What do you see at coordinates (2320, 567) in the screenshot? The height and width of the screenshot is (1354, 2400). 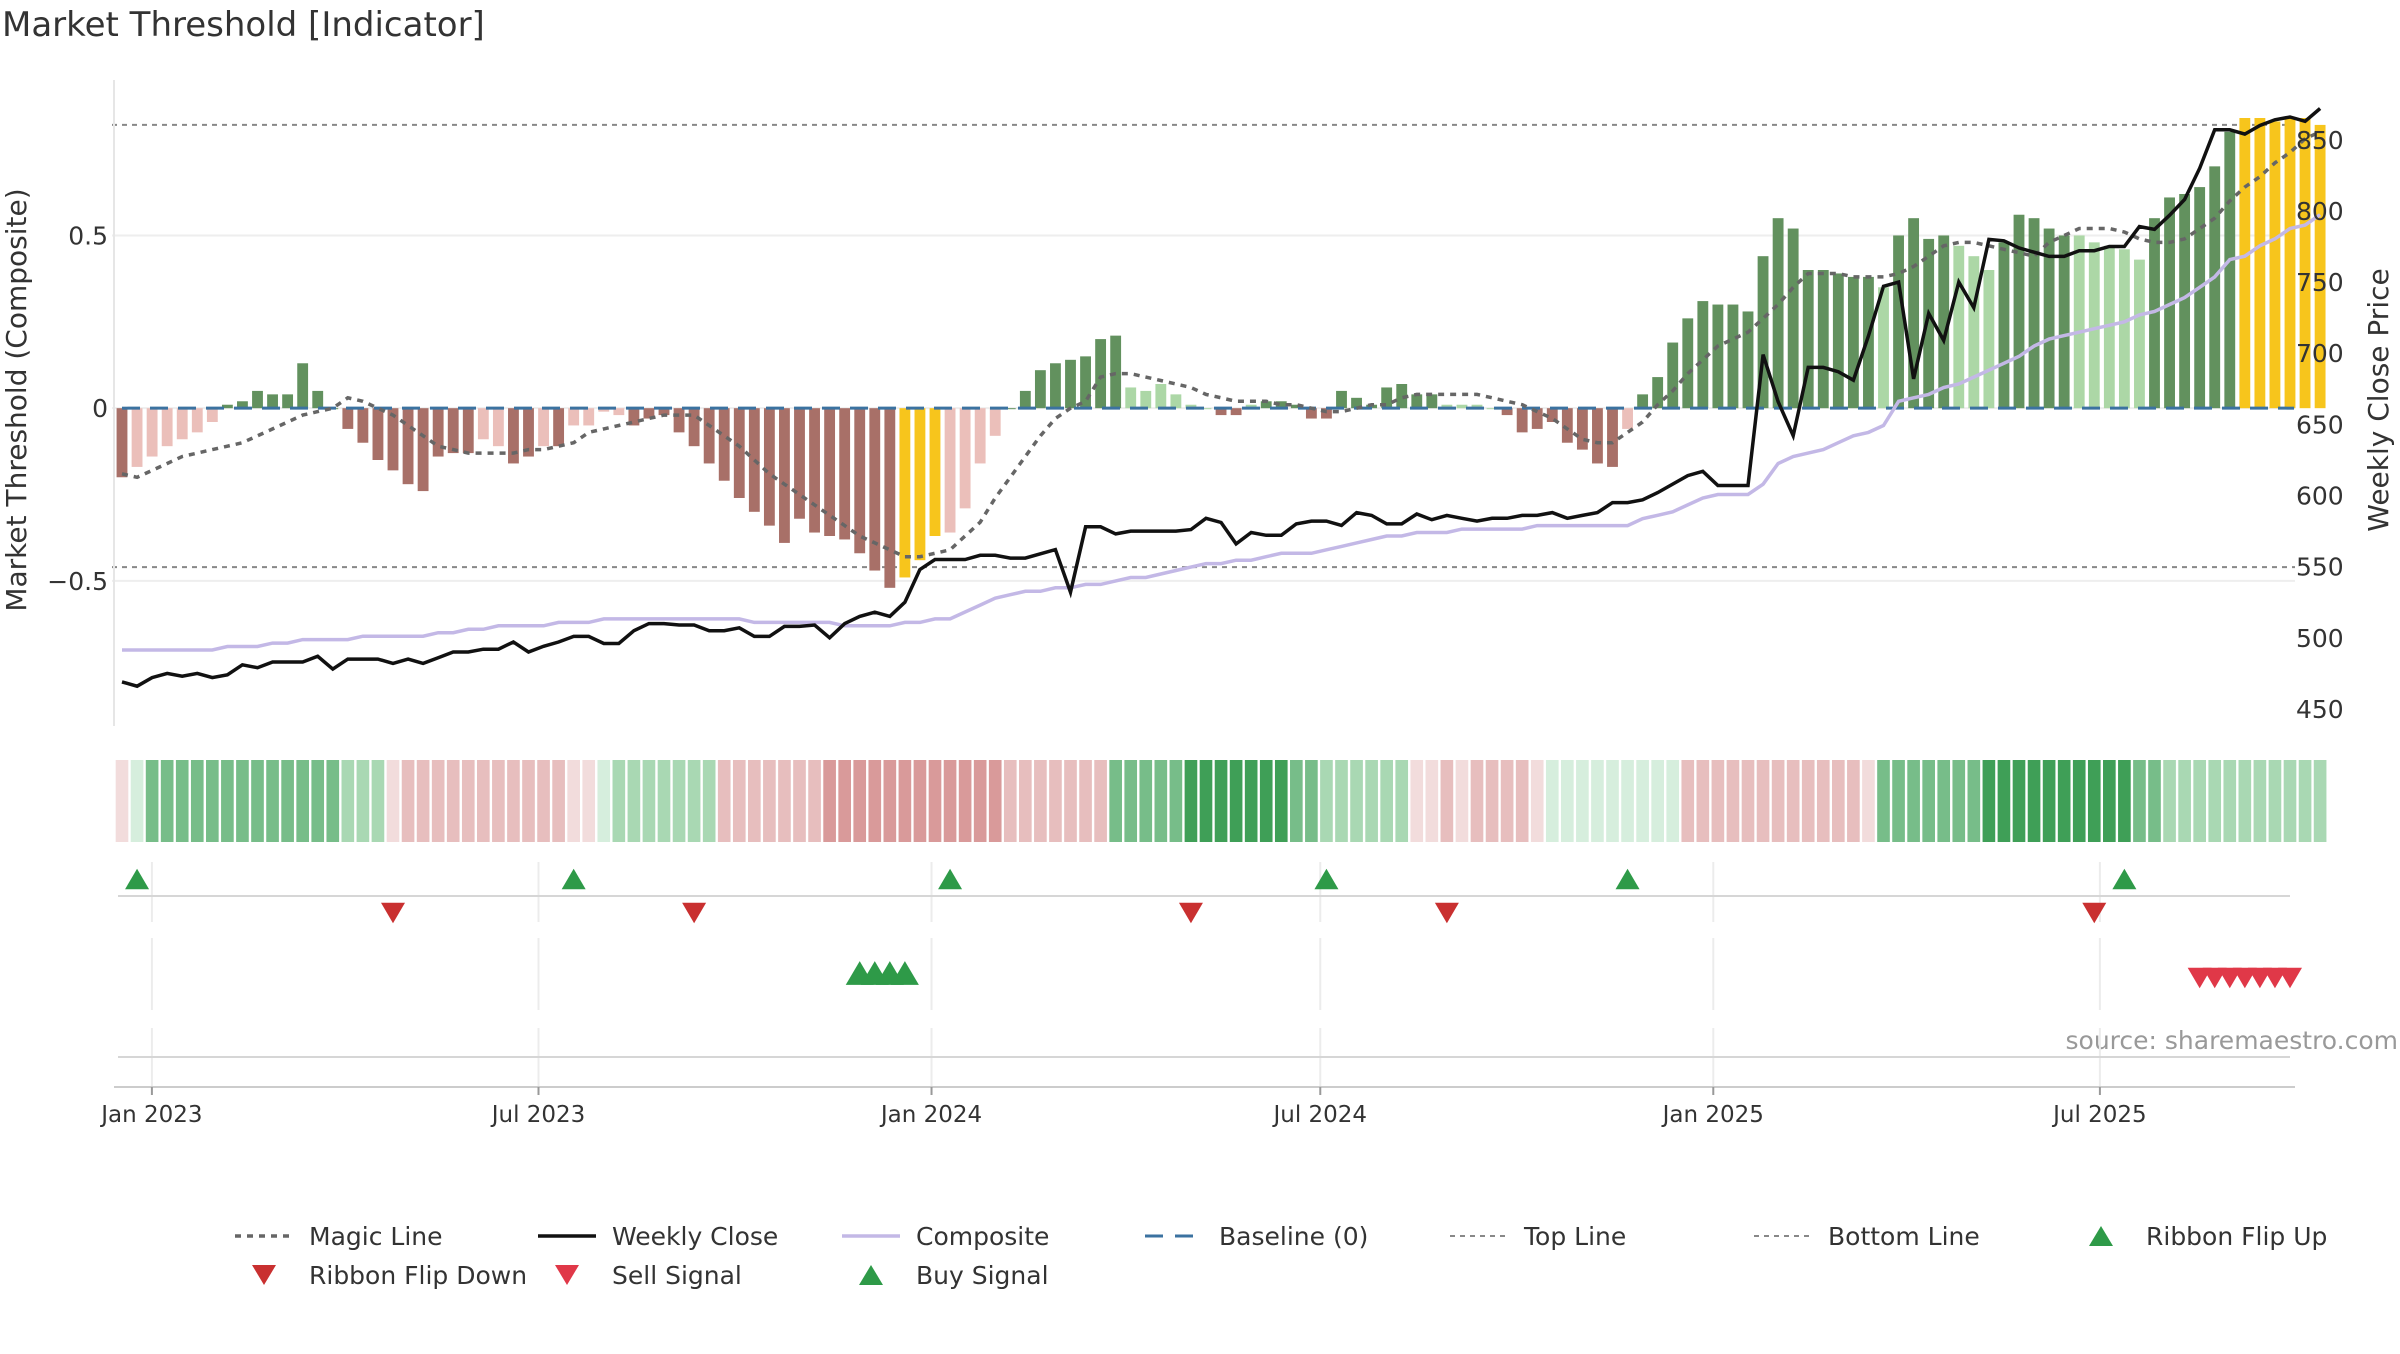 I see `y2-tick-label: 550` at bounding box center [2320, 567].